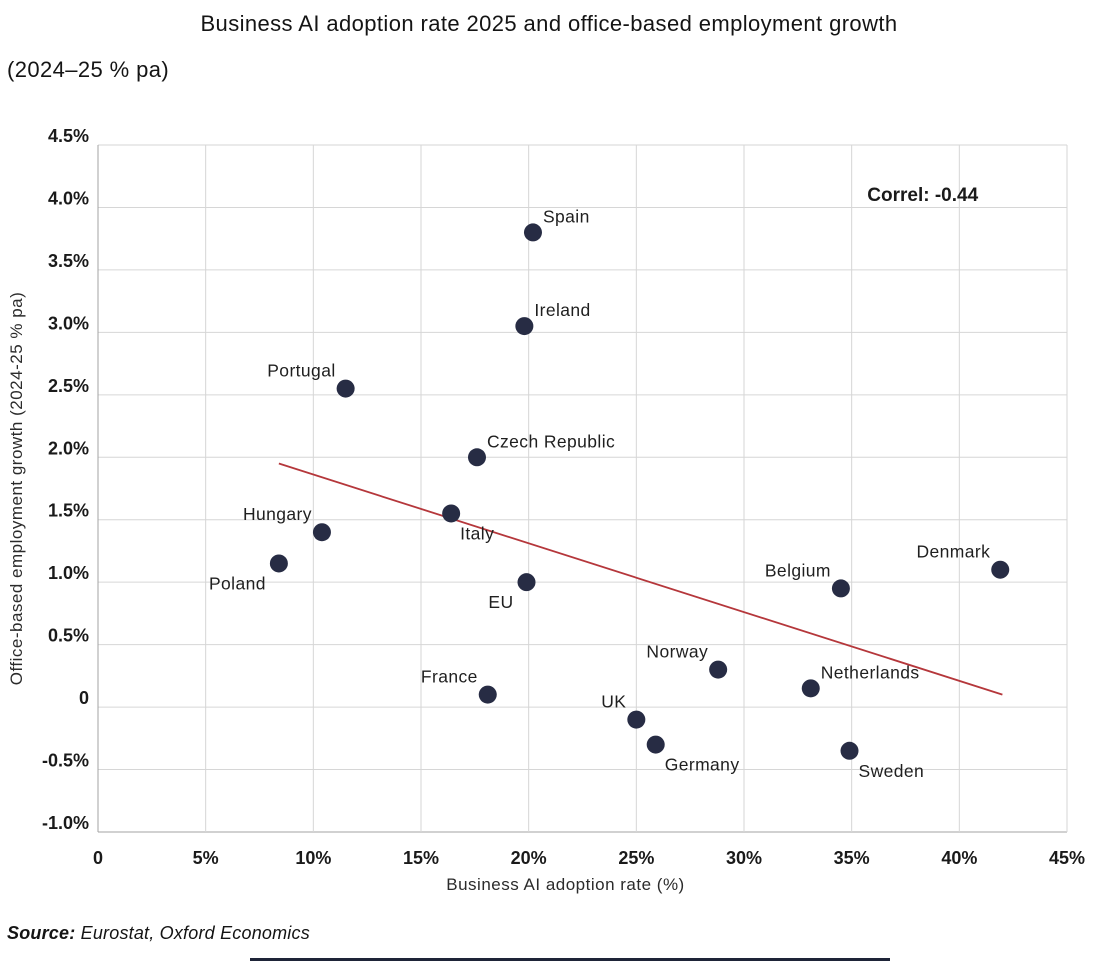 This screenshot has height=961, width=1098. I want to click on x-tick-label: 10%, so click(313, 858).